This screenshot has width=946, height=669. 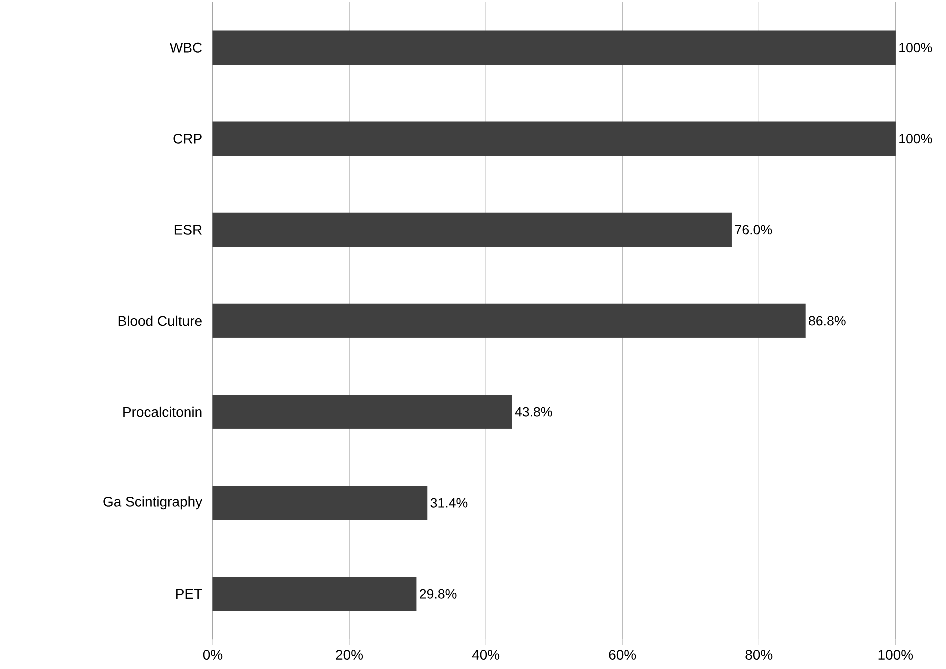 I want to click on x-tick-label: 100%, so click(x=896, y=655).